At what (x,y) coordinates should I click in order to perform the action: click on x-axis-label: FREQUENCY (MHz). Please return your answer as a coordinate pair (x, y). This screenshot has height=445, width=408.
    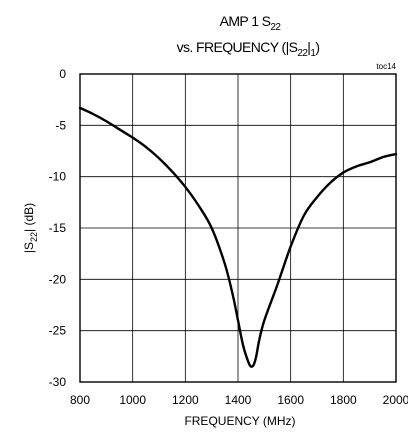
    Looking at the image, I should click on (239, 421).